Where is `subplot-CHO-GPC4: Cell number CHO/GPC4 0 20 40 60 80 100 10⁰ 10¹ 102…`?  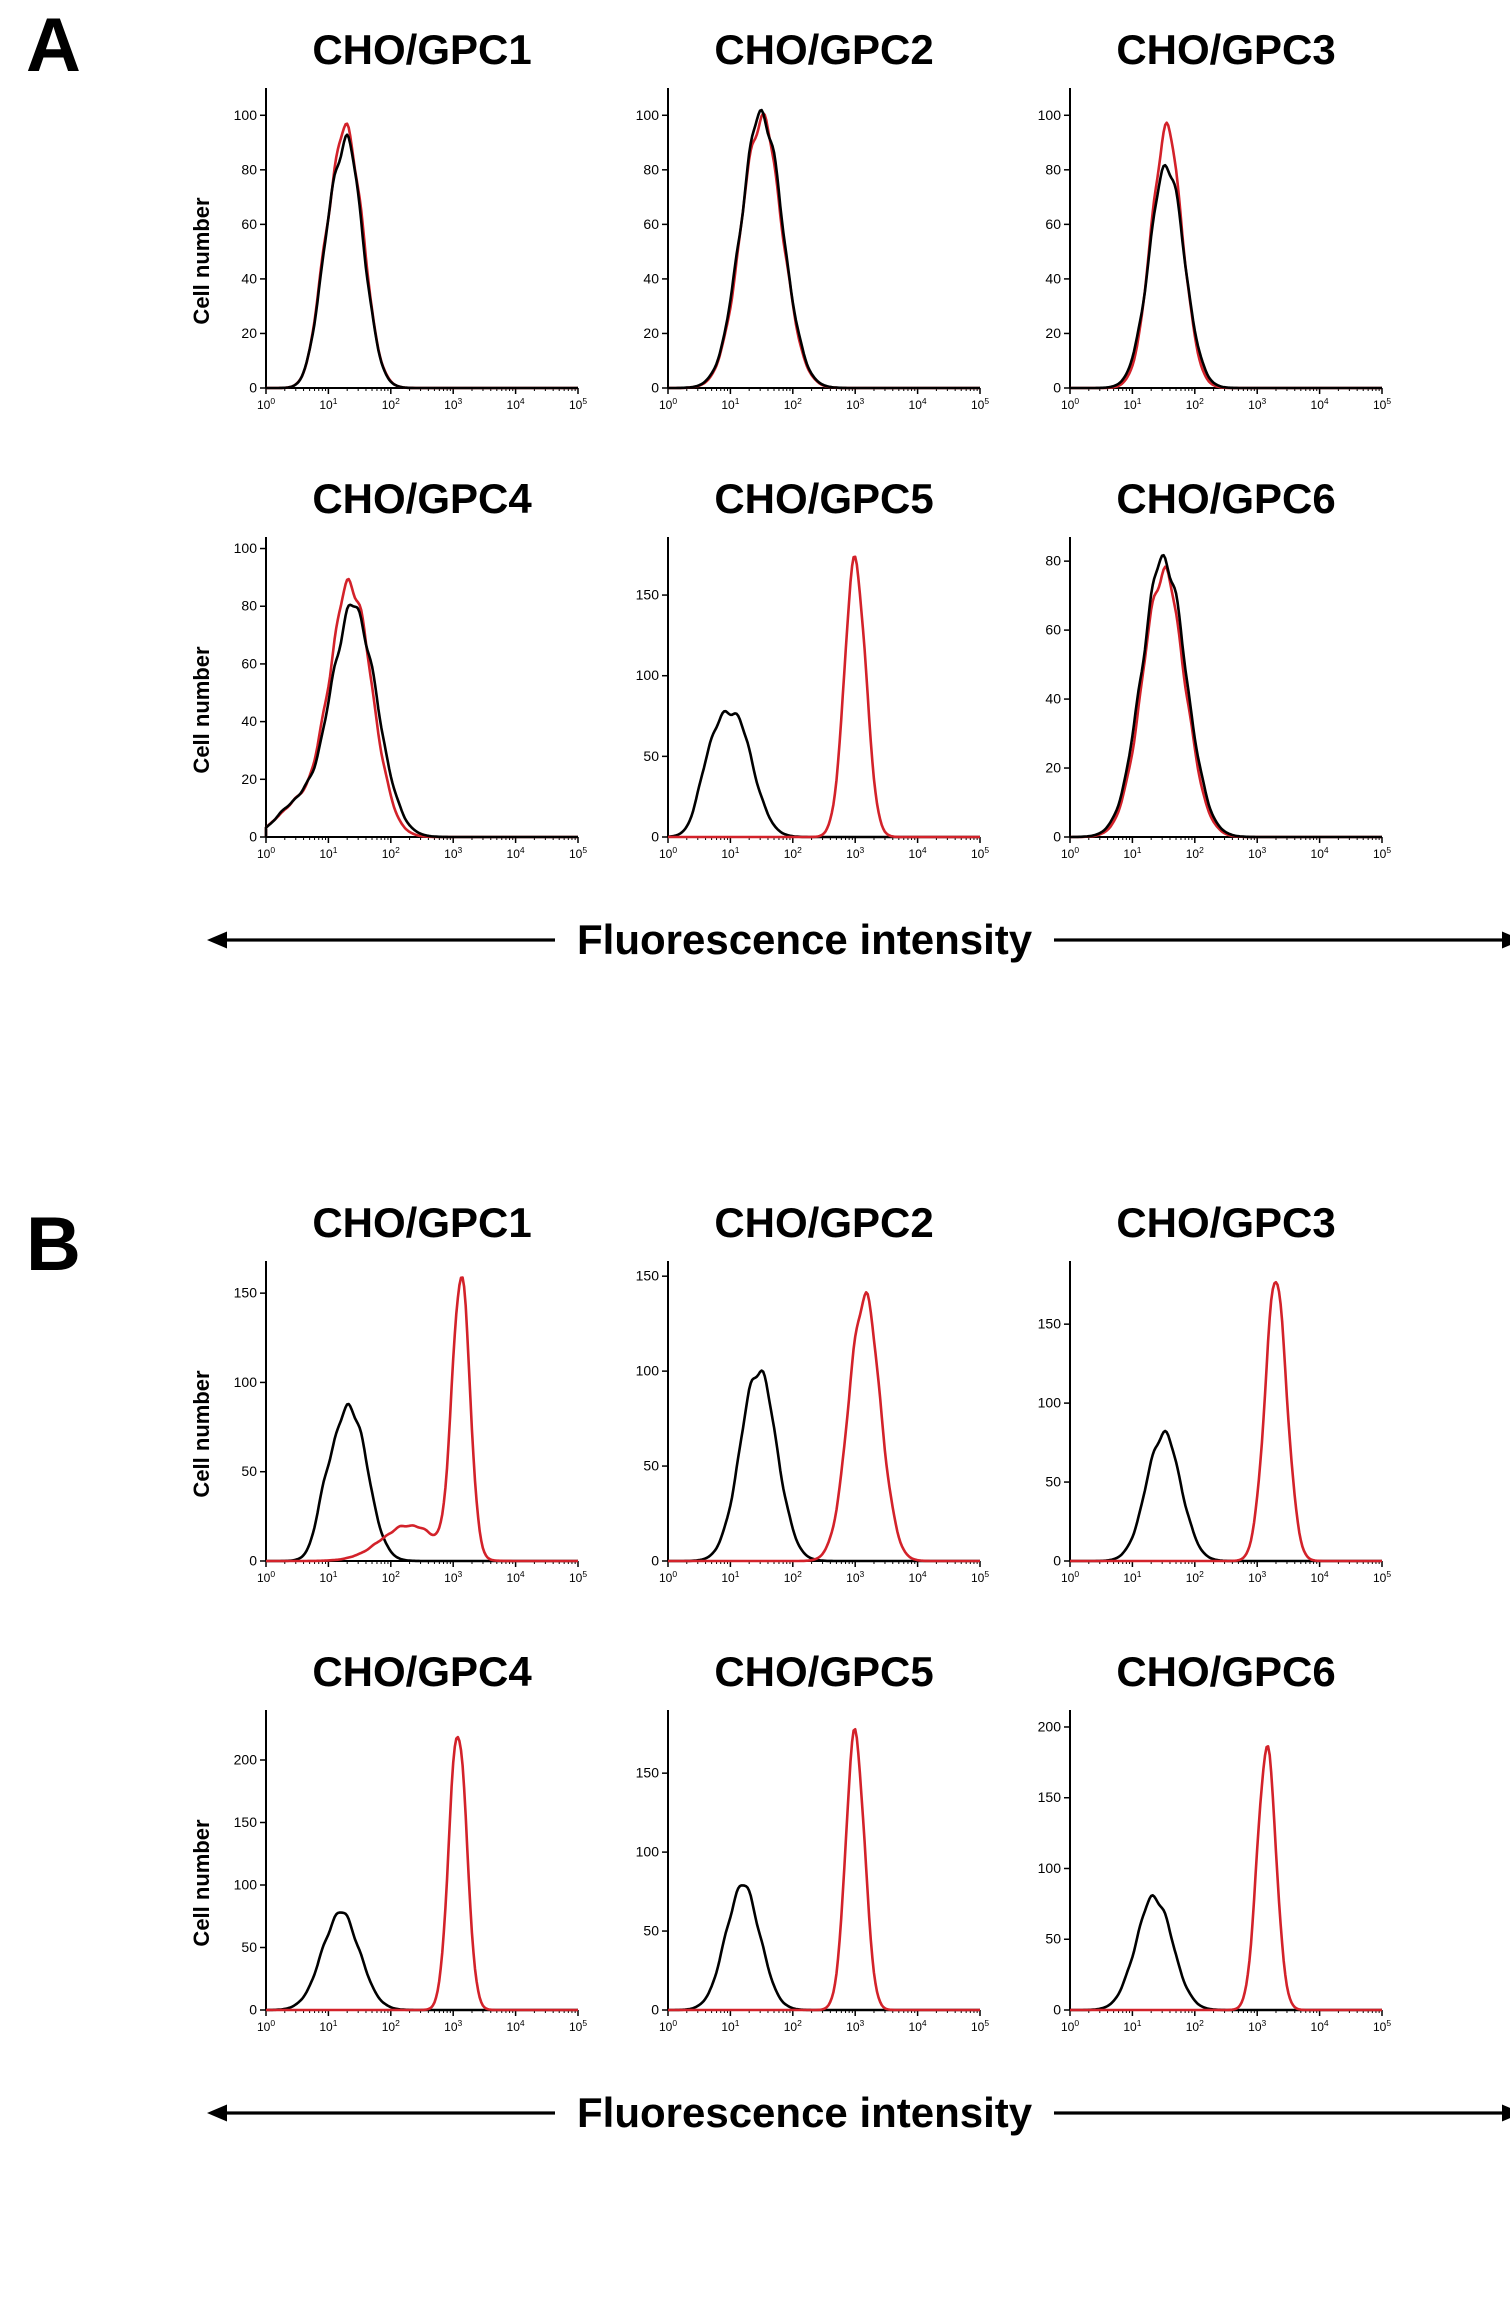 subplot-CHO-GPC4: Cell number CHO/GPC4 0 20 40 60 80 100 10⁰ 10¹ 102… is located at coordinates (389, 677).